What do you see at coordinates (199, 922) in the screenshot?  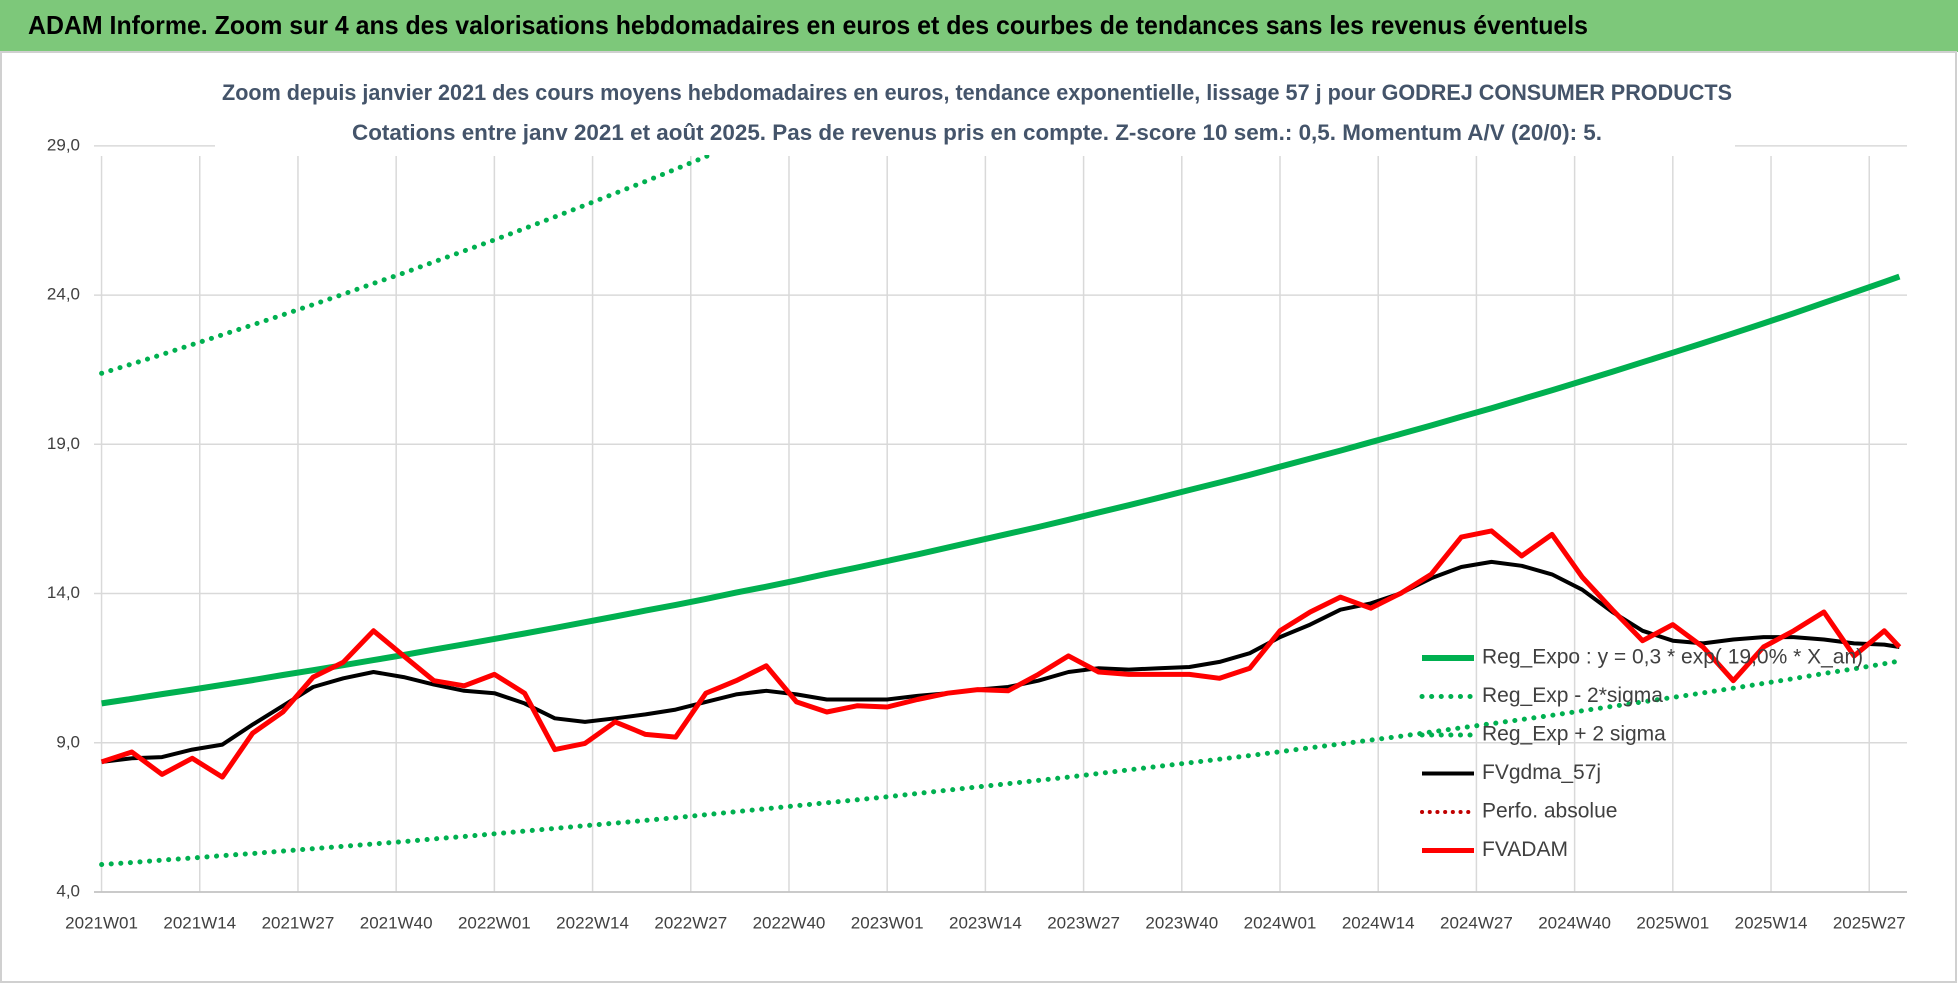 I see `x-tick-label: 2021W14` at bounding box center [199, 922].